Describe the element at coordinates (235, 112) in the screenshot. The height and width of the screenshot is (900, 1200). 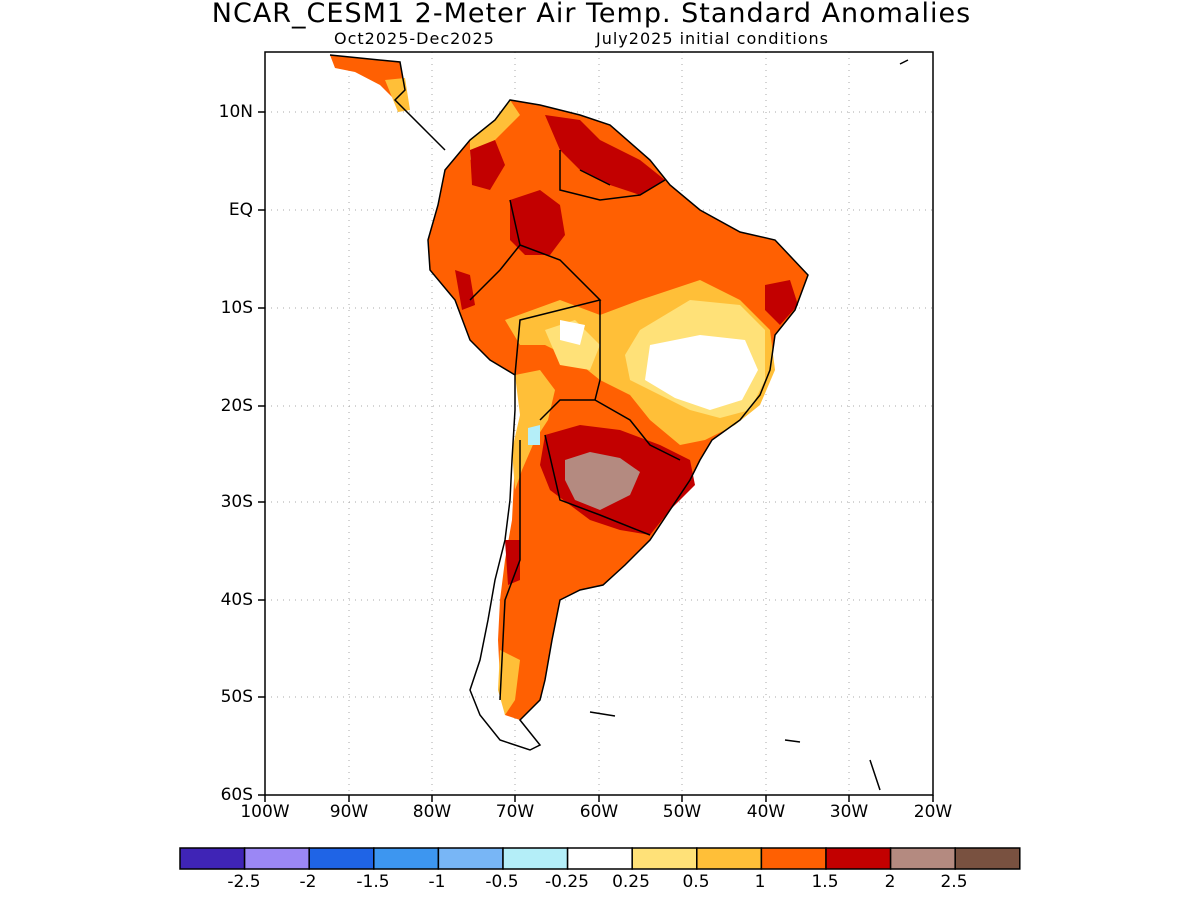
I see `lat-label: 10N` at that location.